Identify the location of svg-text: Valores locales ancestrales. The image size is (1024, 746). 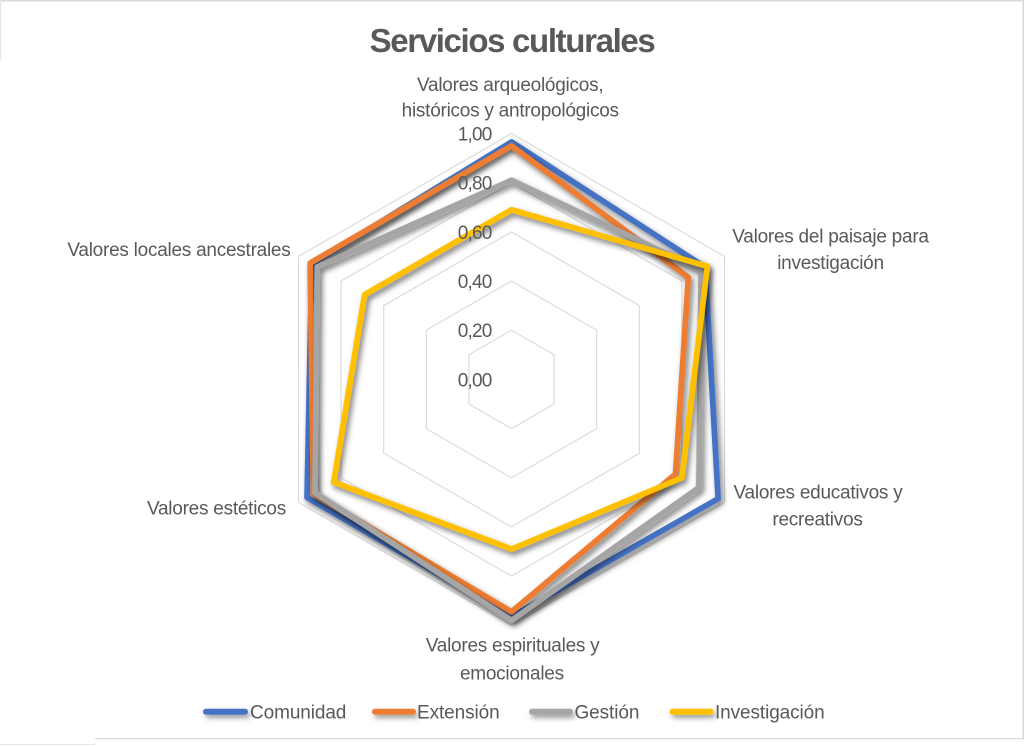
(178, 250).